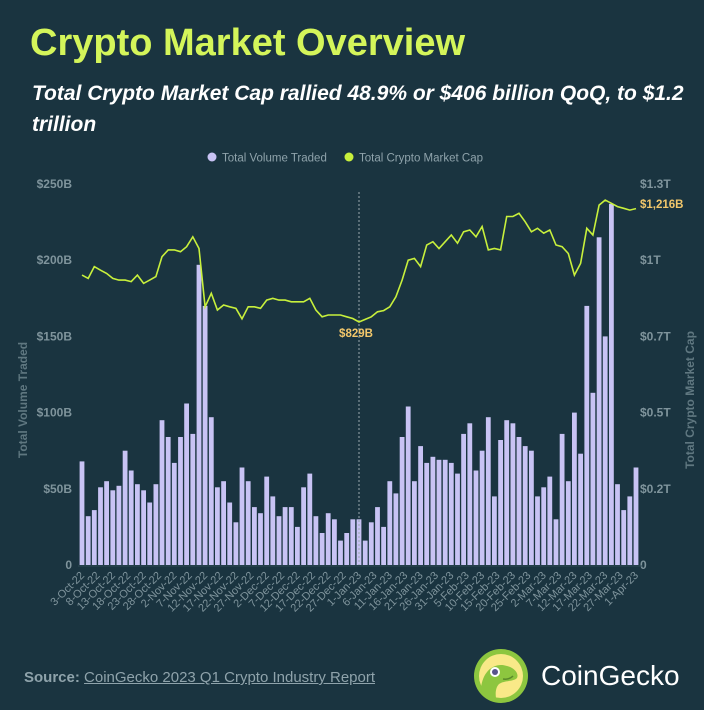 This screenshot has height=710, width=704. I want to click on right-axis: 0 $0.2T $0.5T $0.7T $1T $1.3T, so click(655, 374).